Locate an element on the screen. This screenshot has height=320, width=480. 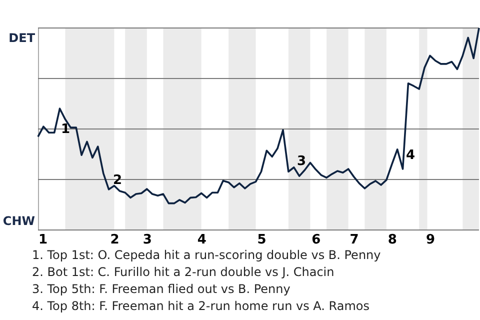
x-tick-label: 2 is located at coordinates (115, 240).